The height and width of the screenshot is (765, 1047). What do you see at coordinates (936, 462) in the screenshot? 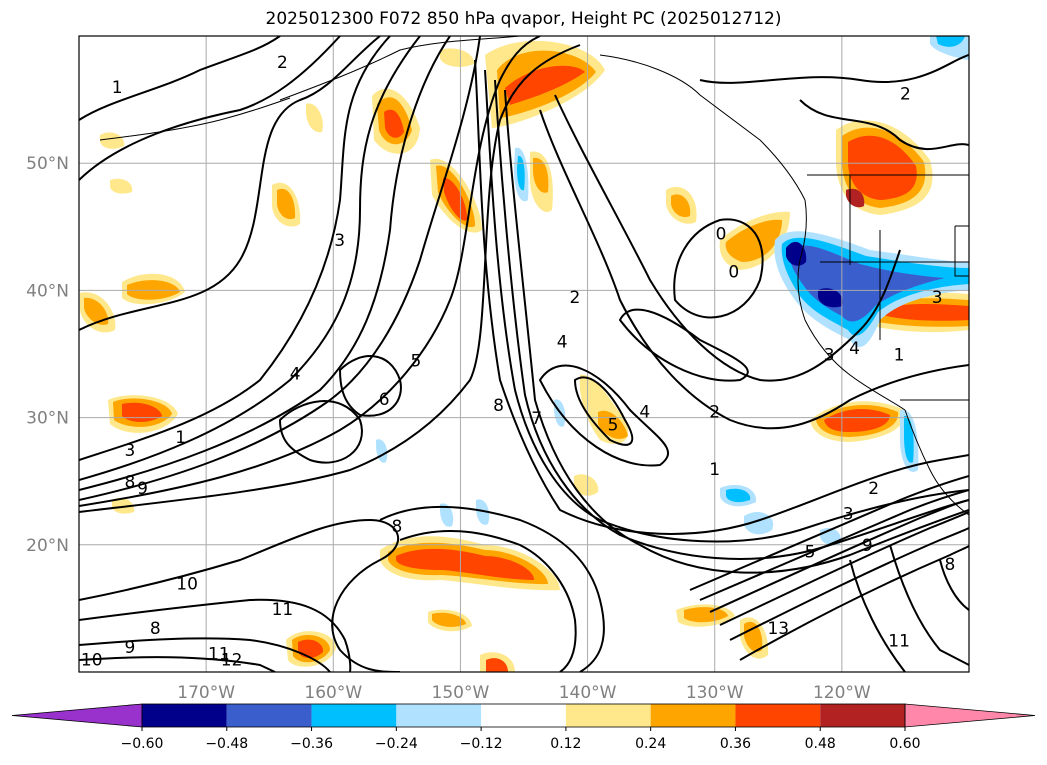
I see `coastline-baja` at bounding box center [936, 462].